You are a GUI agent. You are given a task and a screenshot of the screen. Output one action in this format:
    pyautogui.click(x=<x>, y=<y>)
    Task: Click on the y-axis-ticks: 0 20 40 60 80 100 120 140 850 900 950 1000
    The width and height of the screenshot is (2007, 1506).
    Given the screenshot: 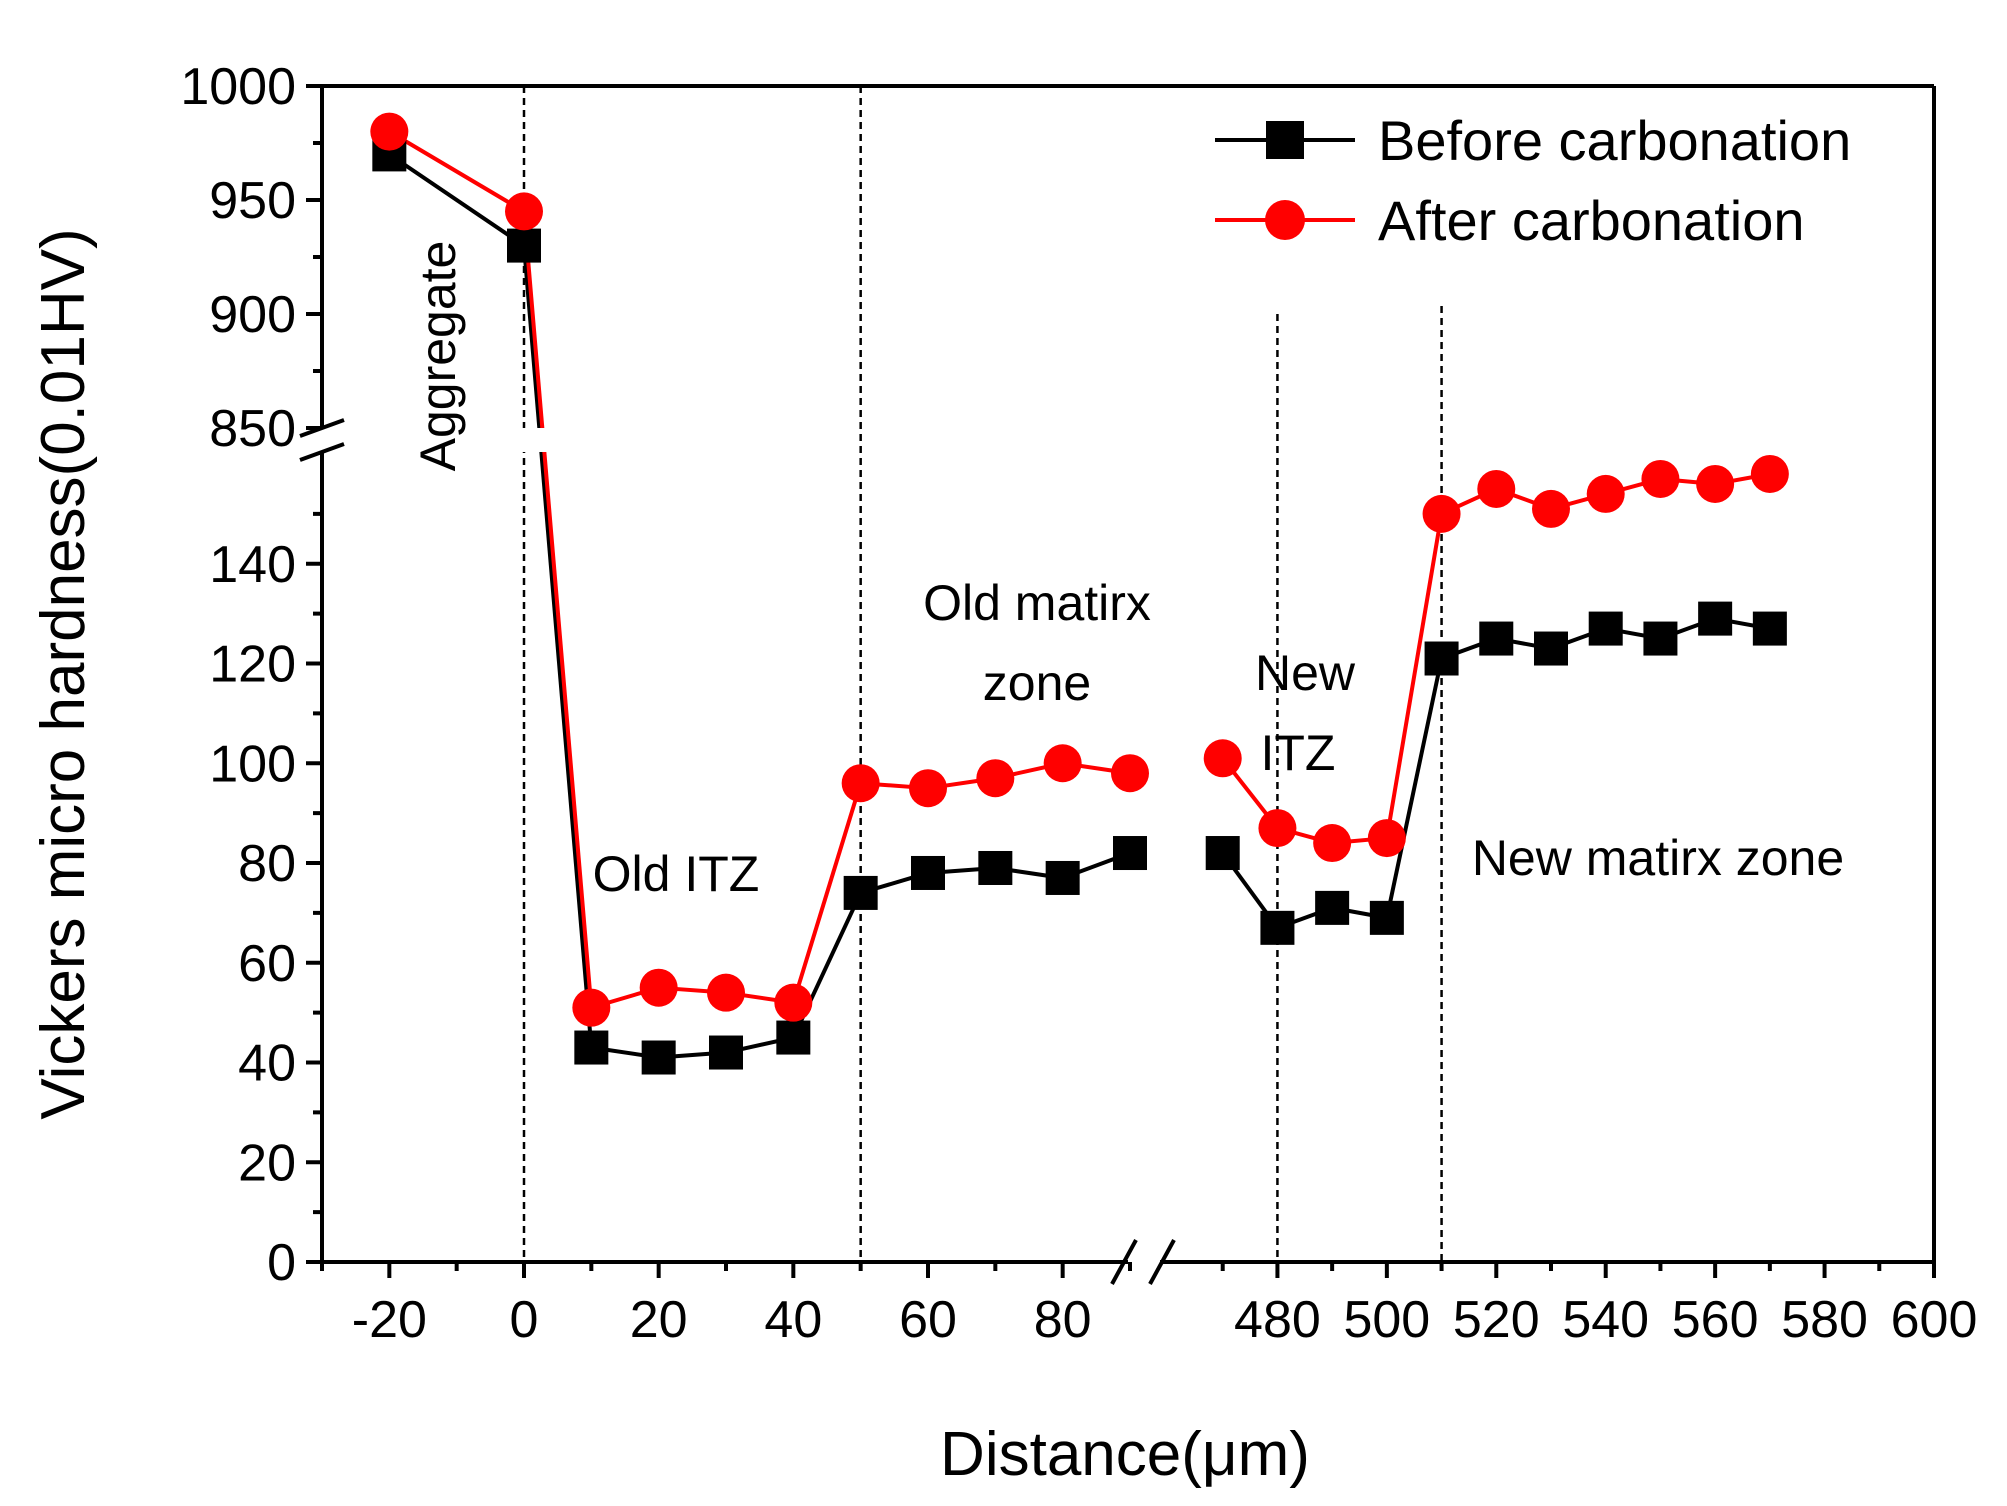 What is the action you would take?
    pyautogui.click(x=251, y=675)
    